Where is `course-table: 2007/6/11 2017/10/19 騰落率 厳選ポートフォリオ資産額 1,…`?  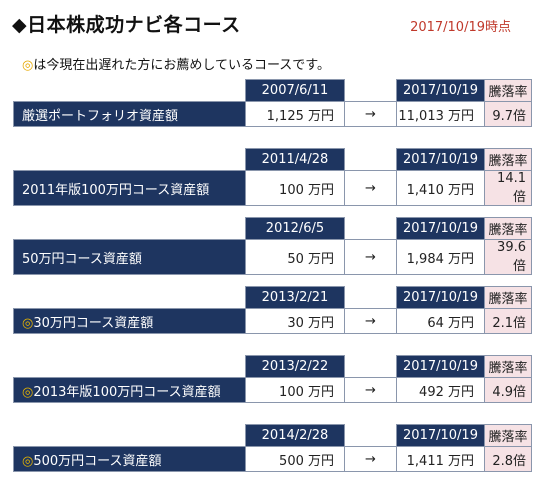 course-table: 2007/6/11 2017/10/19 騰落率 厳選ポートフォリオ資産額 1,… is located at coordinates (272, 103).